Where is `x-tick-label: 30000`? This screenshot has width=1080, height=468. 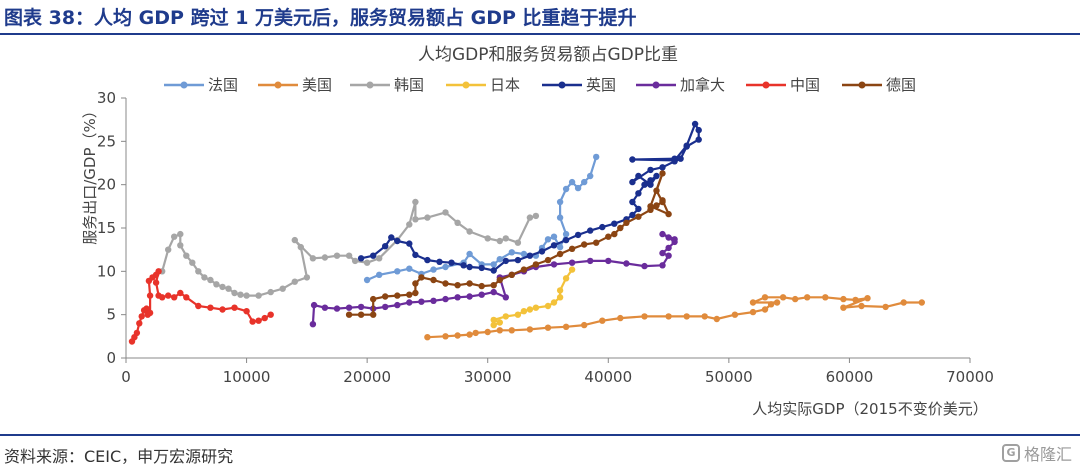
x-tick-label: 30000 is located at coordinates (488, 377).